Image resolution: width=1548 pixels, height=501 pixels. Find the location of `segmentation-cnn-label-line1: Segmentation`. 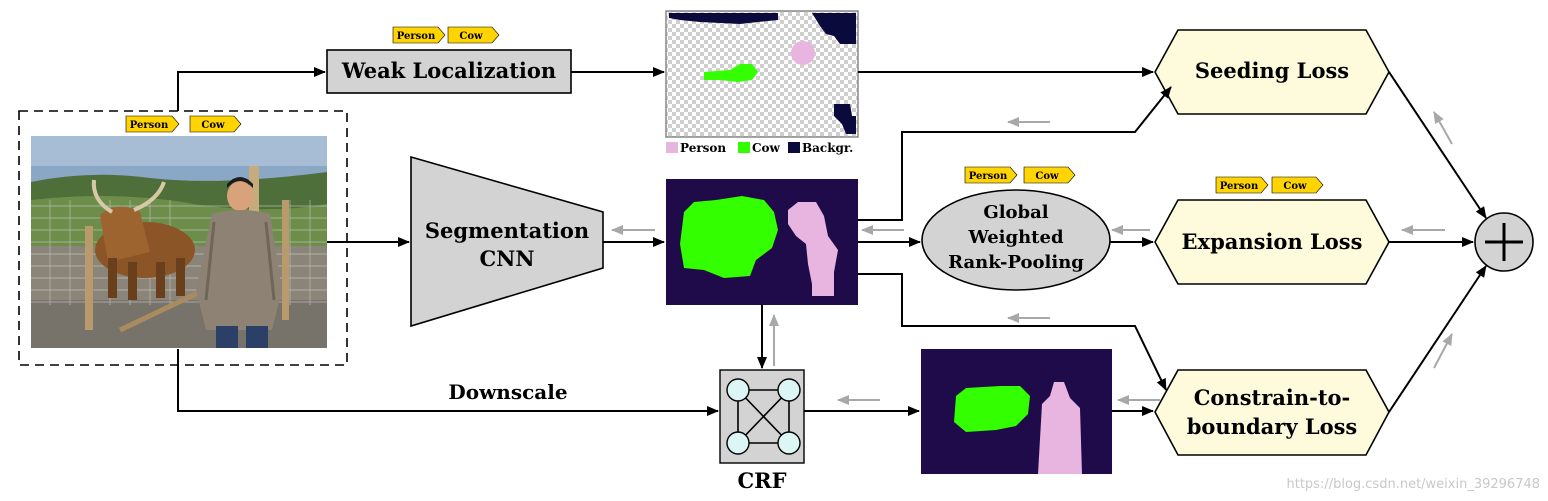

segmentation-cnn-label-line1: Segmentation is located at coordinates (507, 230).